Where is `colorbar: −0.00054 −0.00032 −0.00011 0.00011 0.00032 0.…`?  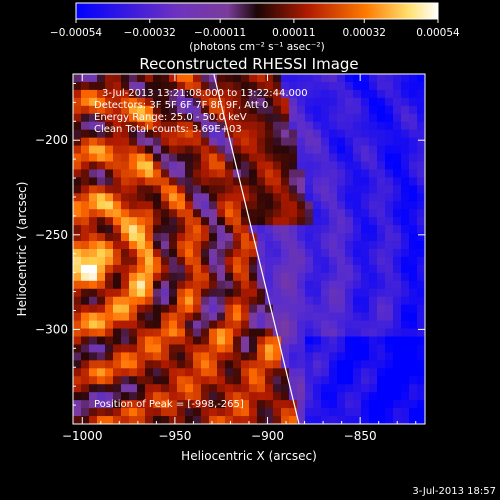
colorbar: −0.00054 −0.00032 −0.00011 0.00011 0.00032 0.… is located at coordinates (255, 27).